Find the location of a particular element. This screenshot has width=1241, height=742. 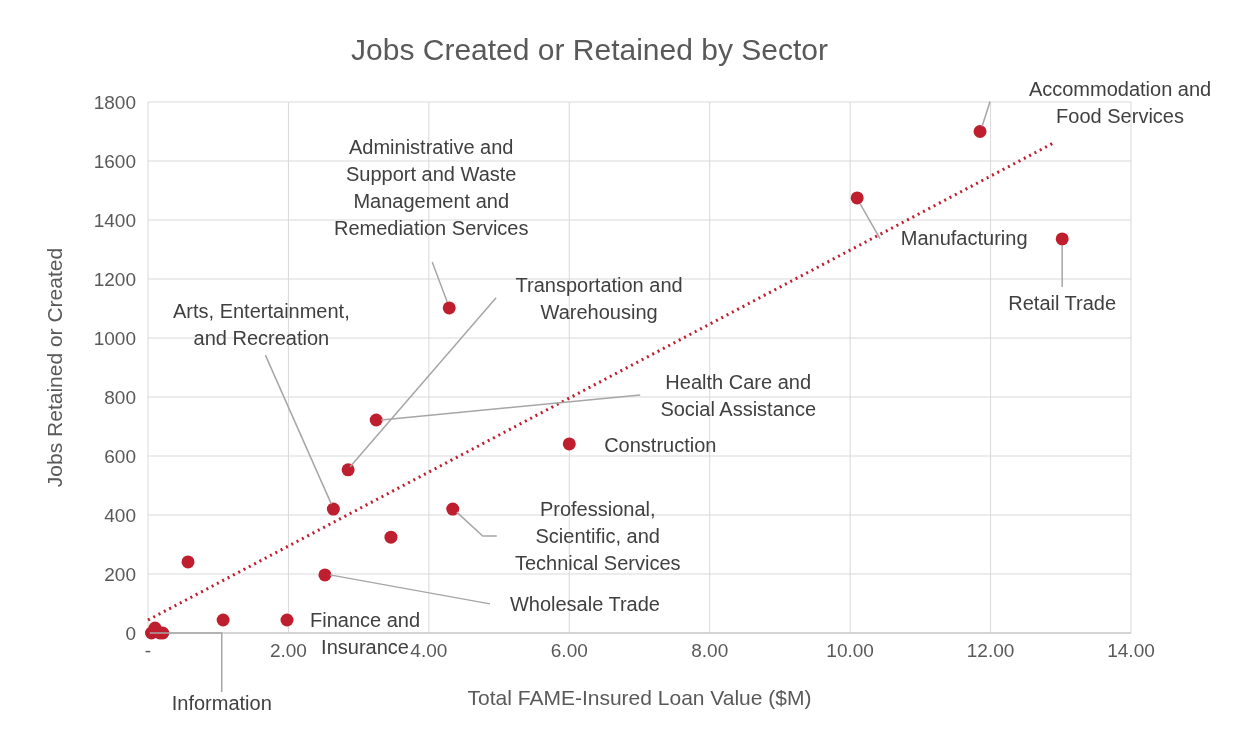

x-tick-label: 6.00 is located at coordinates (569, 650).